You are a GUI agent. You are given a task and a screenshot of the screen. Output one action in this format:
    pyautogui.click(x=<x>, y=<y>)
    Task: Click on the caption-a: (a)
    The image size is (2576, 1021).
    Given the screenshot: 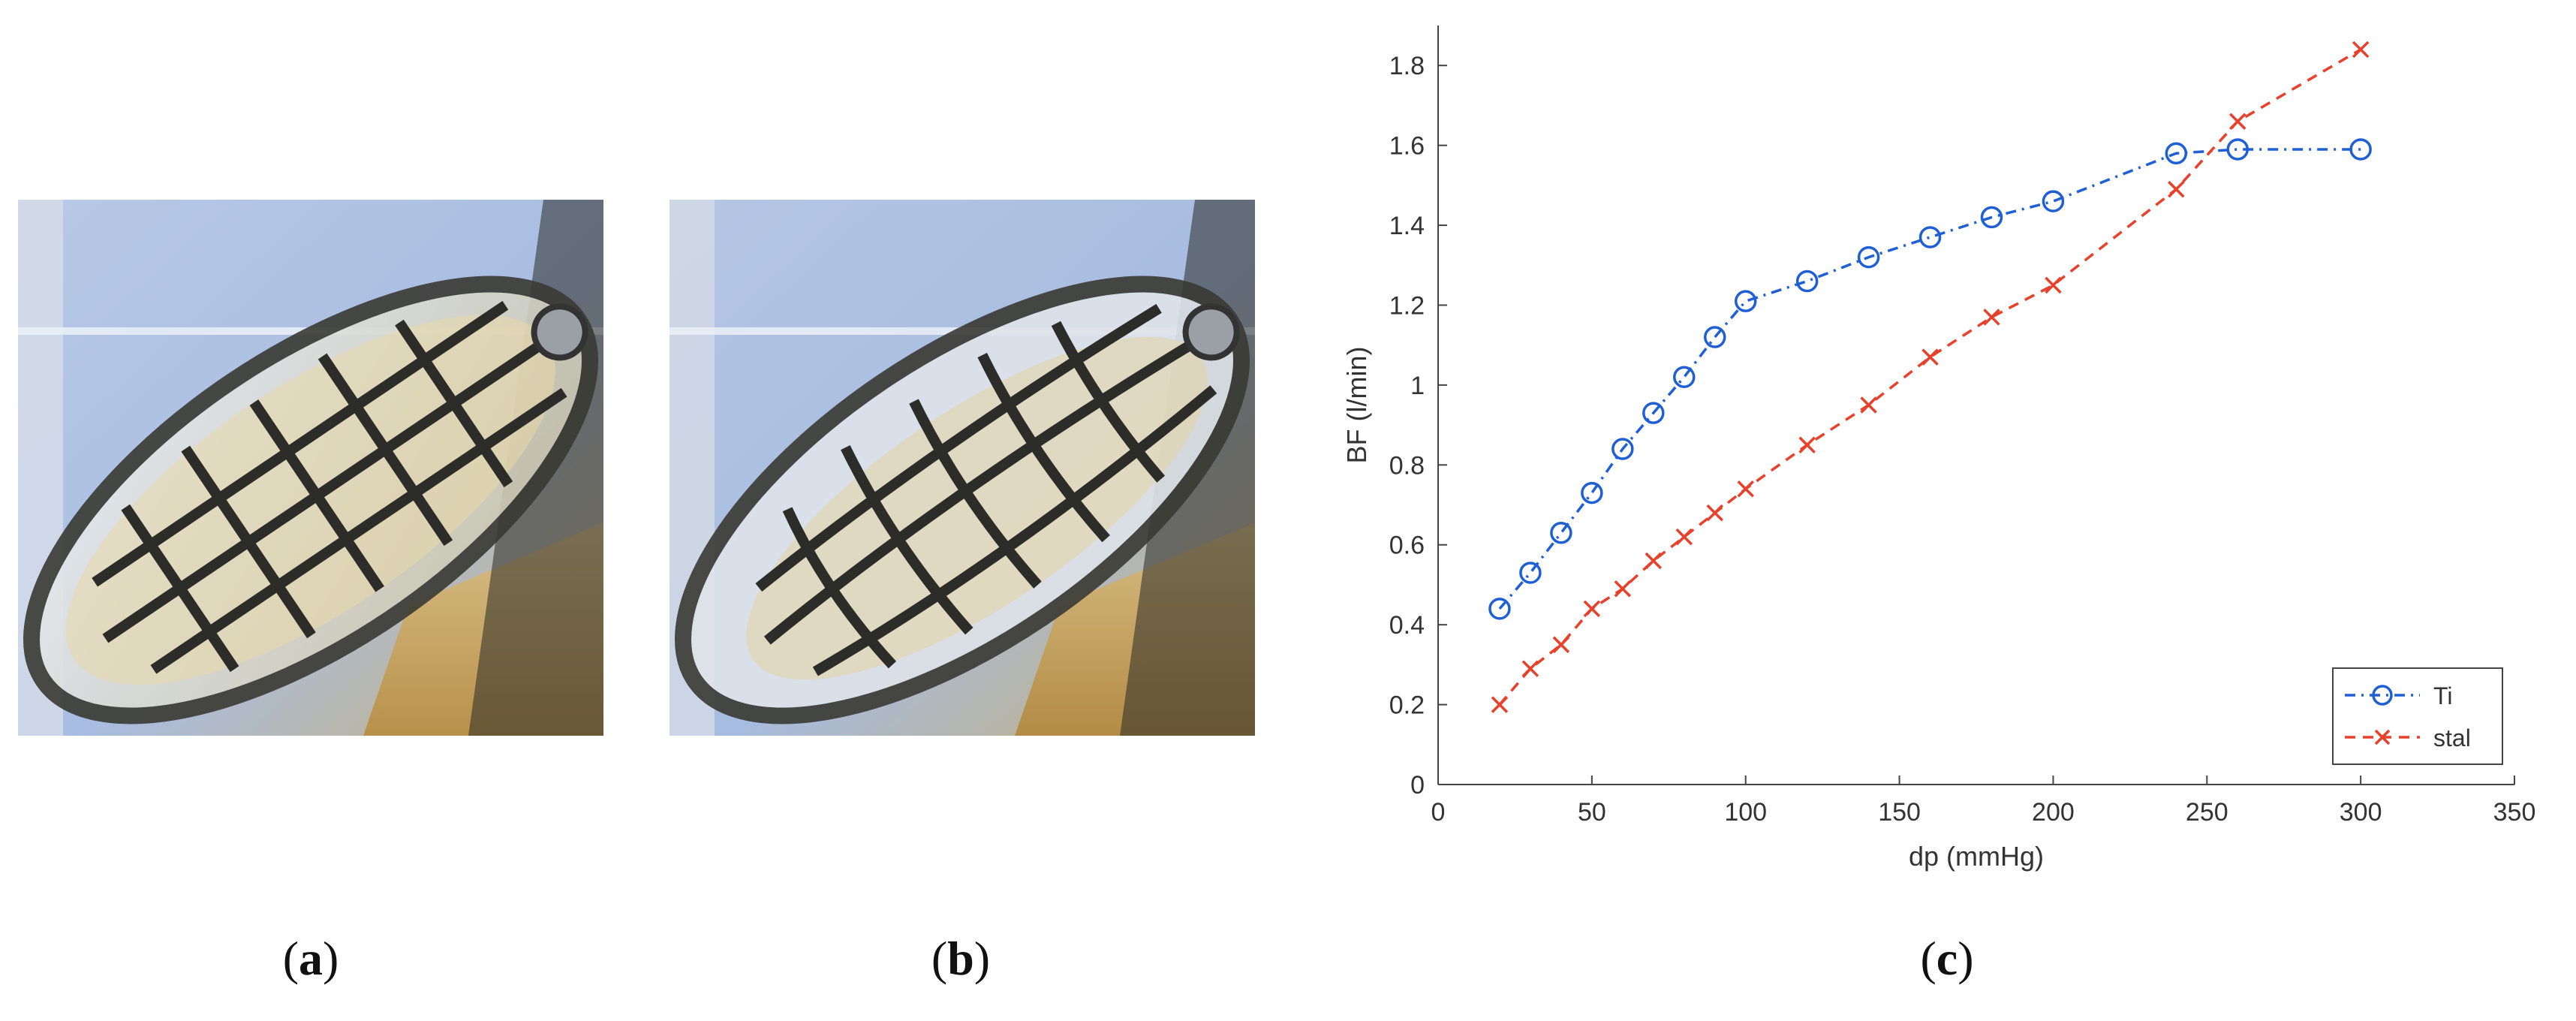 What is the action you would take?
    pyautogui.click(x=310, y=959)
    